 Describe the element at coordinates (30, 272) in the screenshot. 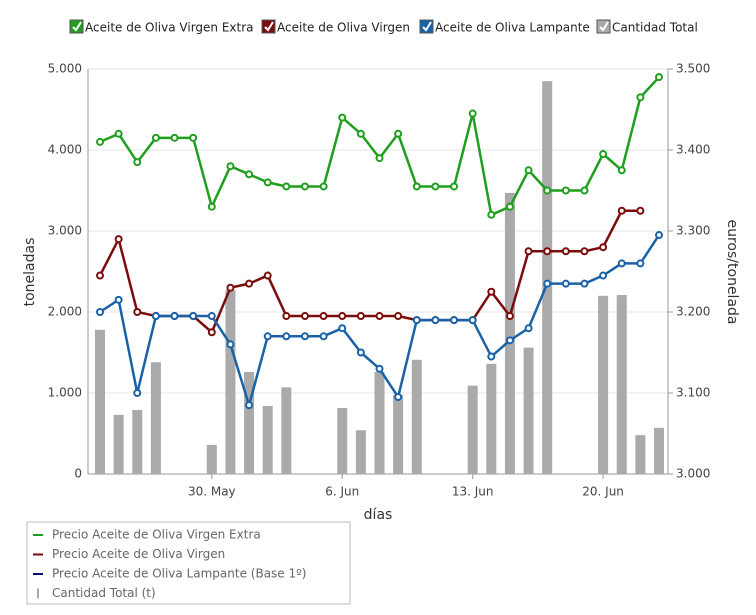

I see `y-axis-title: toneladas` at that location.